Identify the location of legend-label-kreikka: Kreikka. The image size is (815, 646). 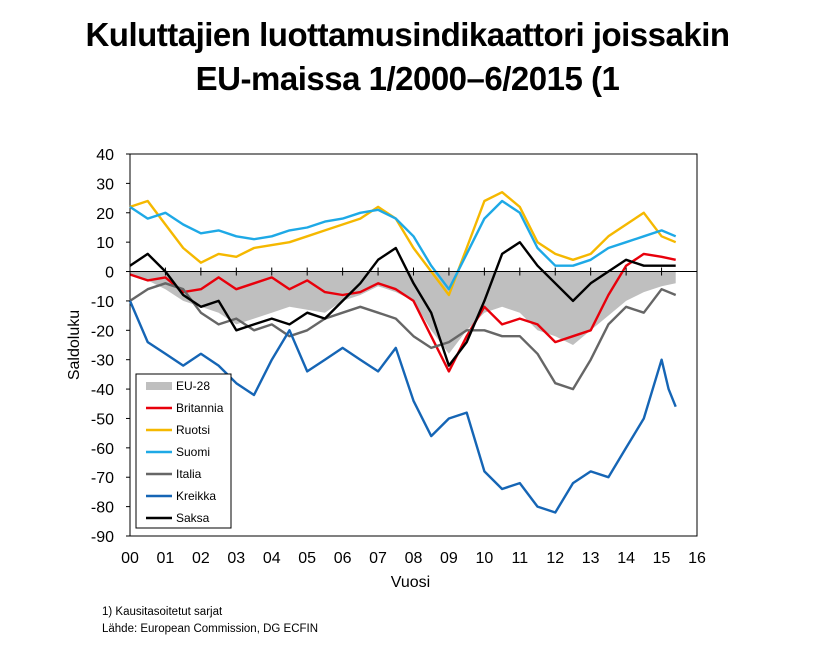
(196, 496).